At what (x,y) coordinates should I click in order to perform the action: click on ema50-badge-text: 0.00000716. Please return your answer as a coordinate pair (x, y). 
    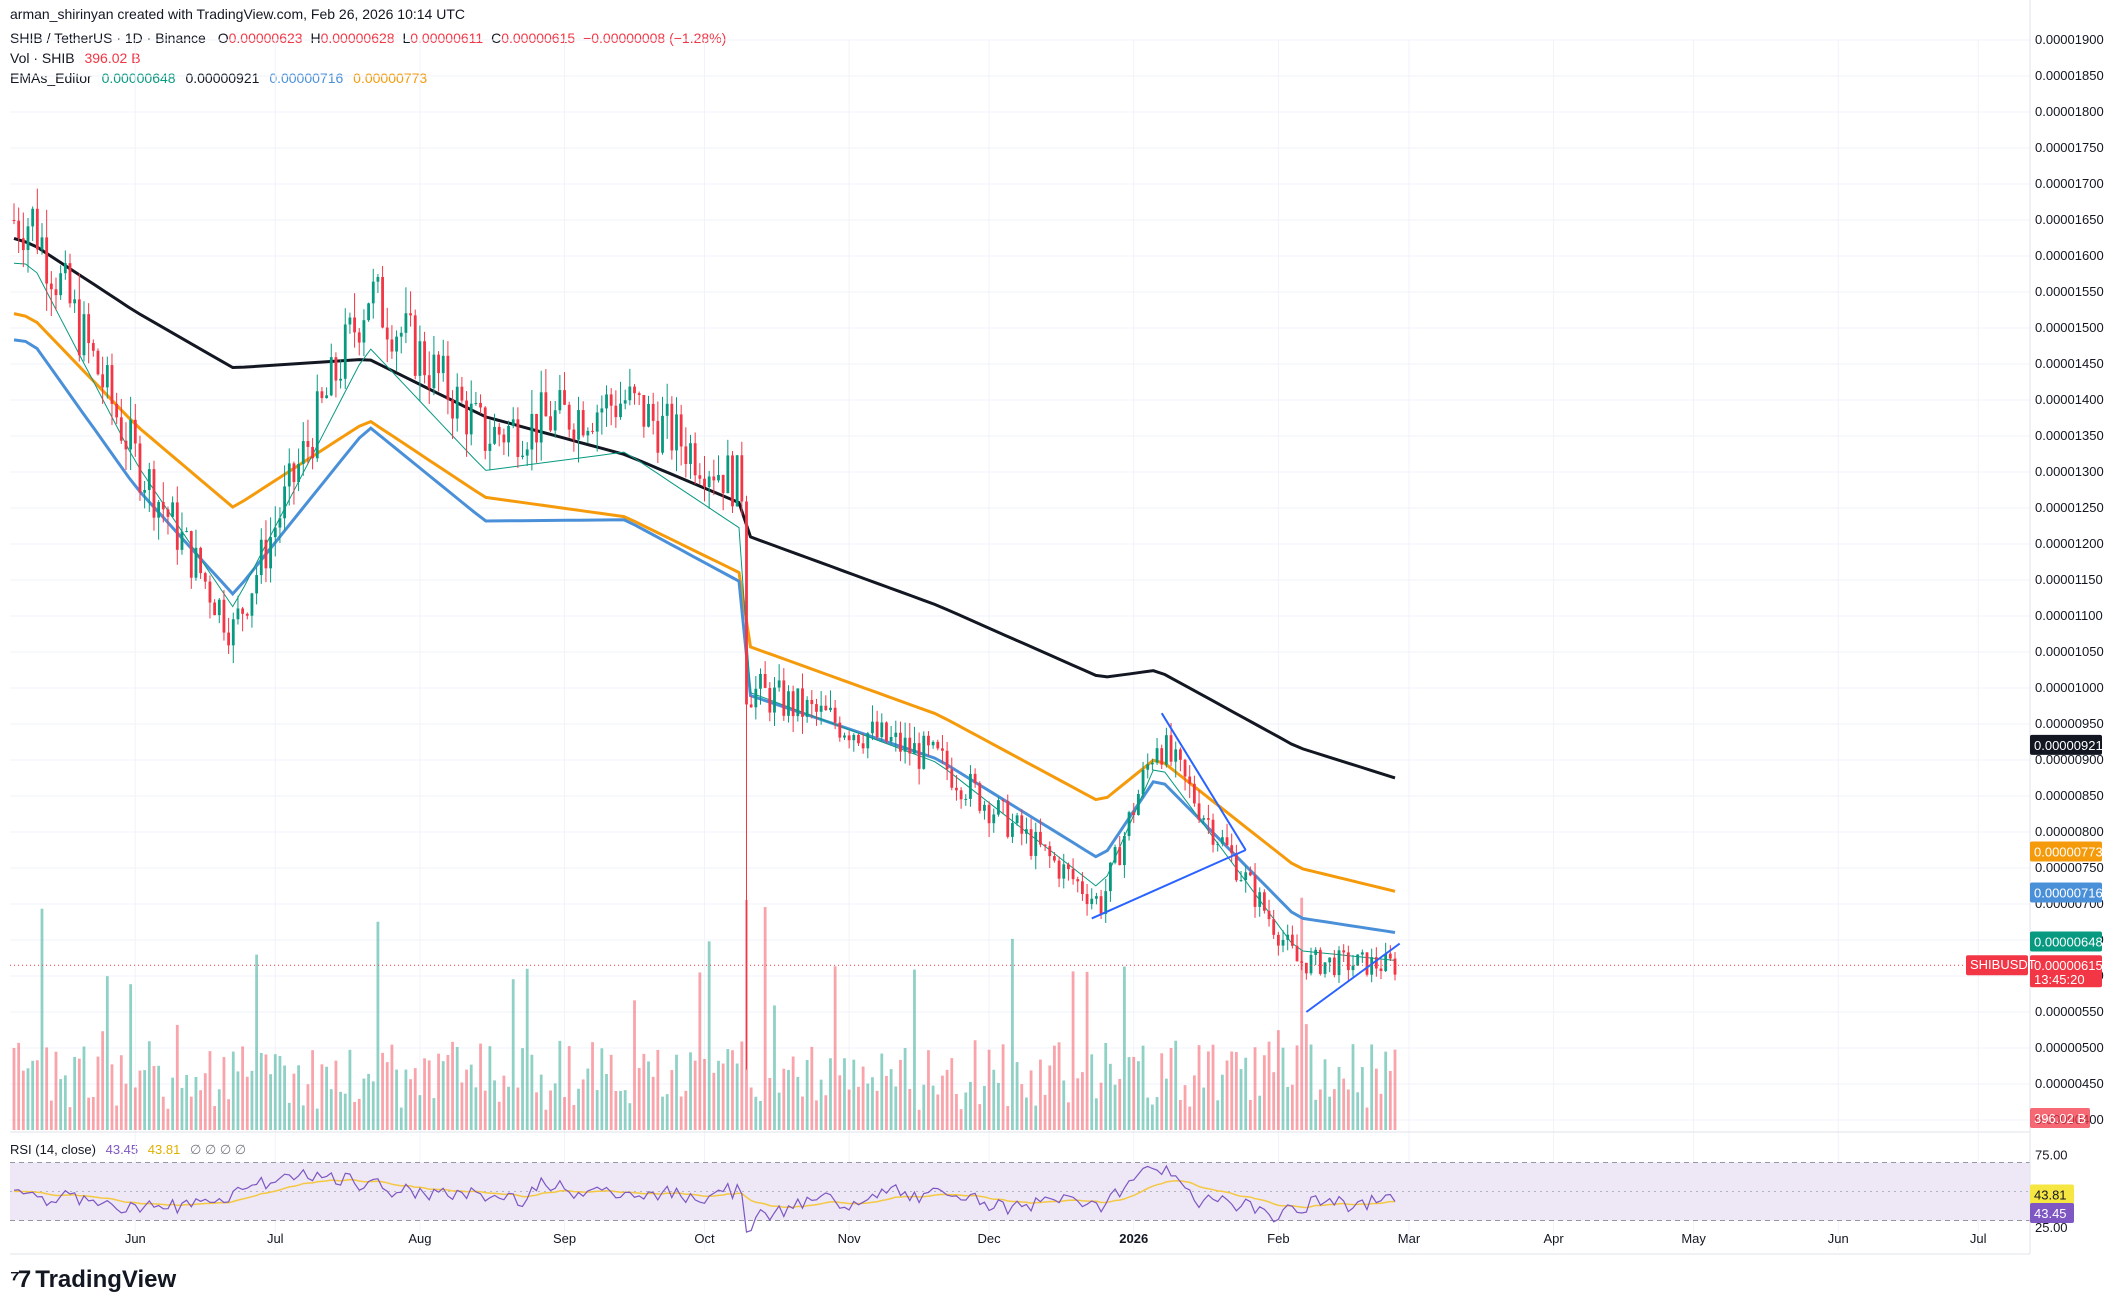
    Looking at the image, I should click on (2068, 892).